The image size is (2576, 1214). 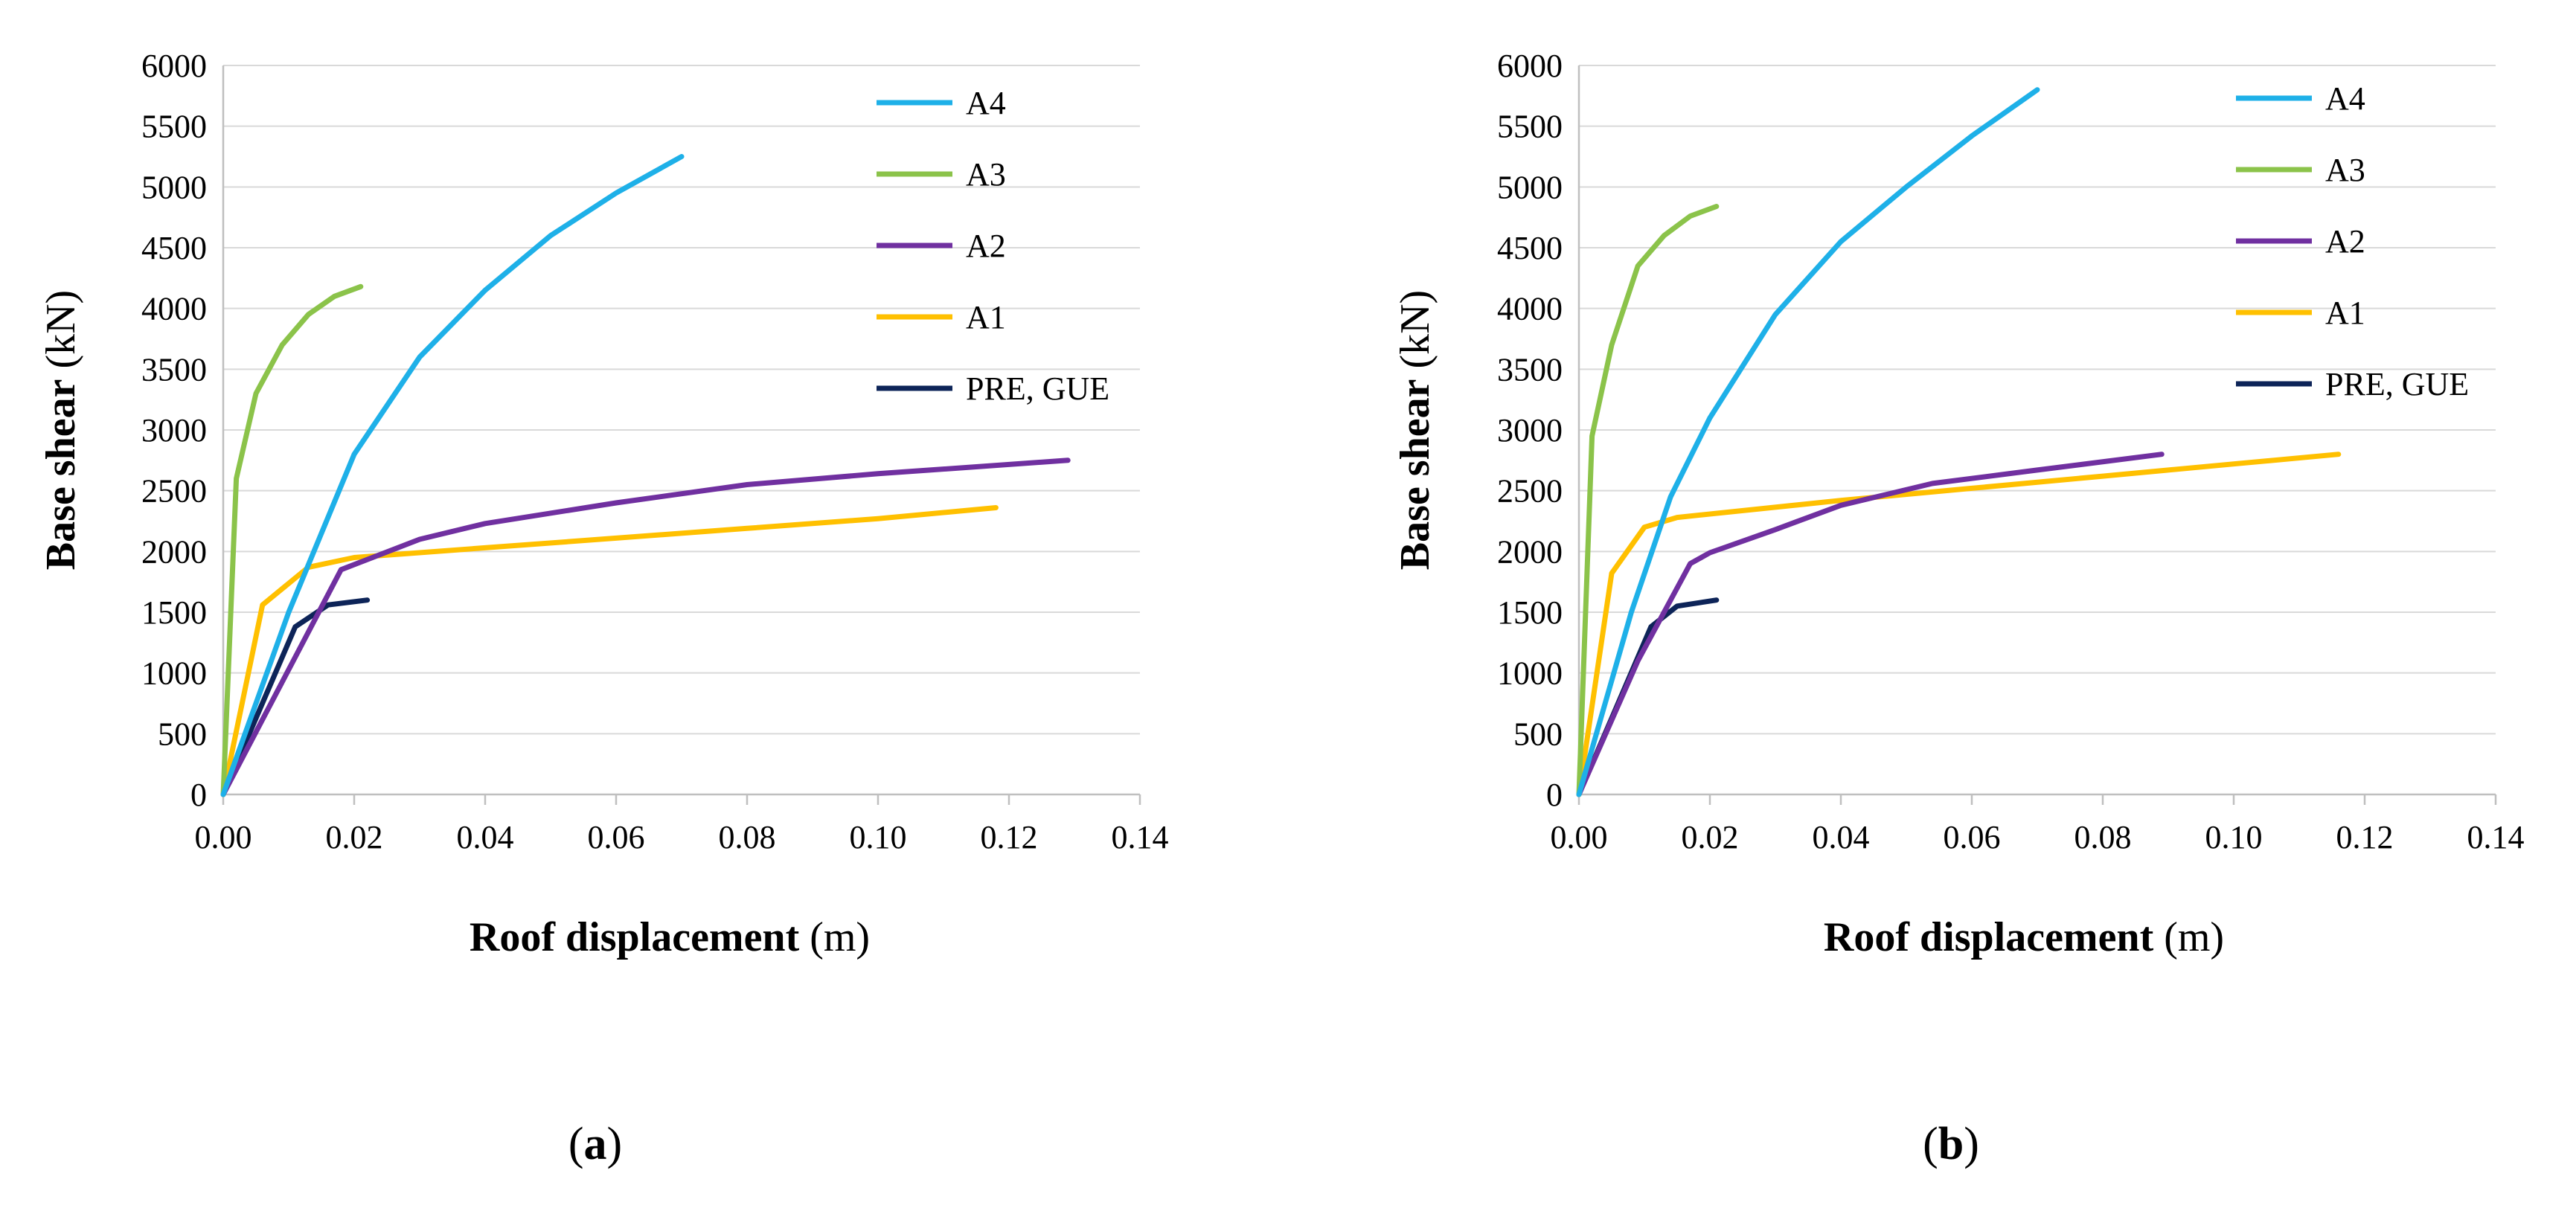 I want to click on panel-caption: (b), so click(x=1951, y=1144).